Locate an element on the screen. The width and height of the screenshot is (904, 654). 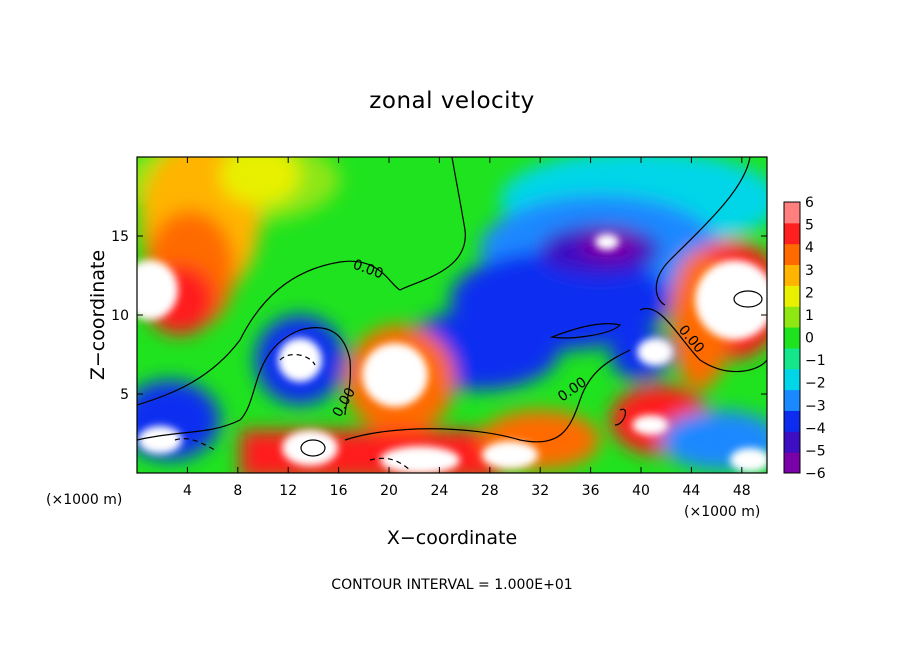
colorbar-tick-label: 1 is located at coordinates (809, 316).